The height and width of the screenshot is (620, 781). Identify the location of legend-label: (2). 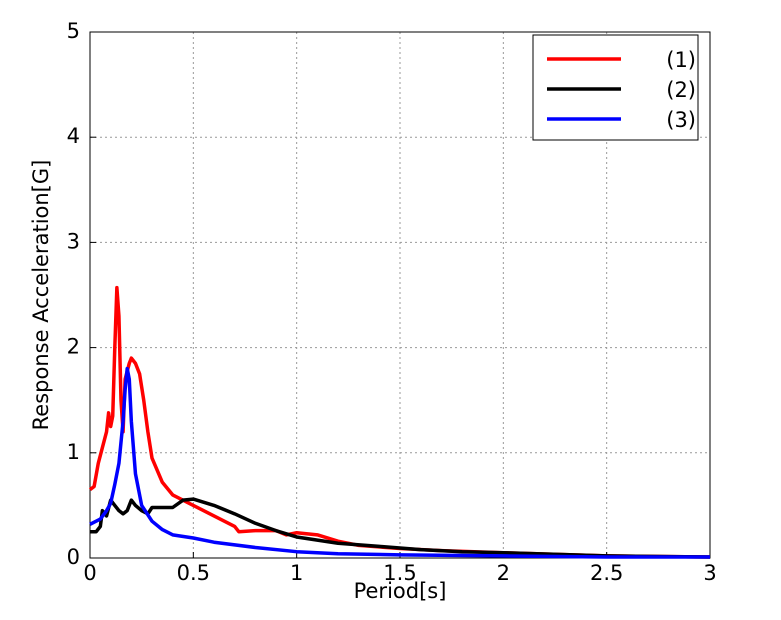
(681, 90).